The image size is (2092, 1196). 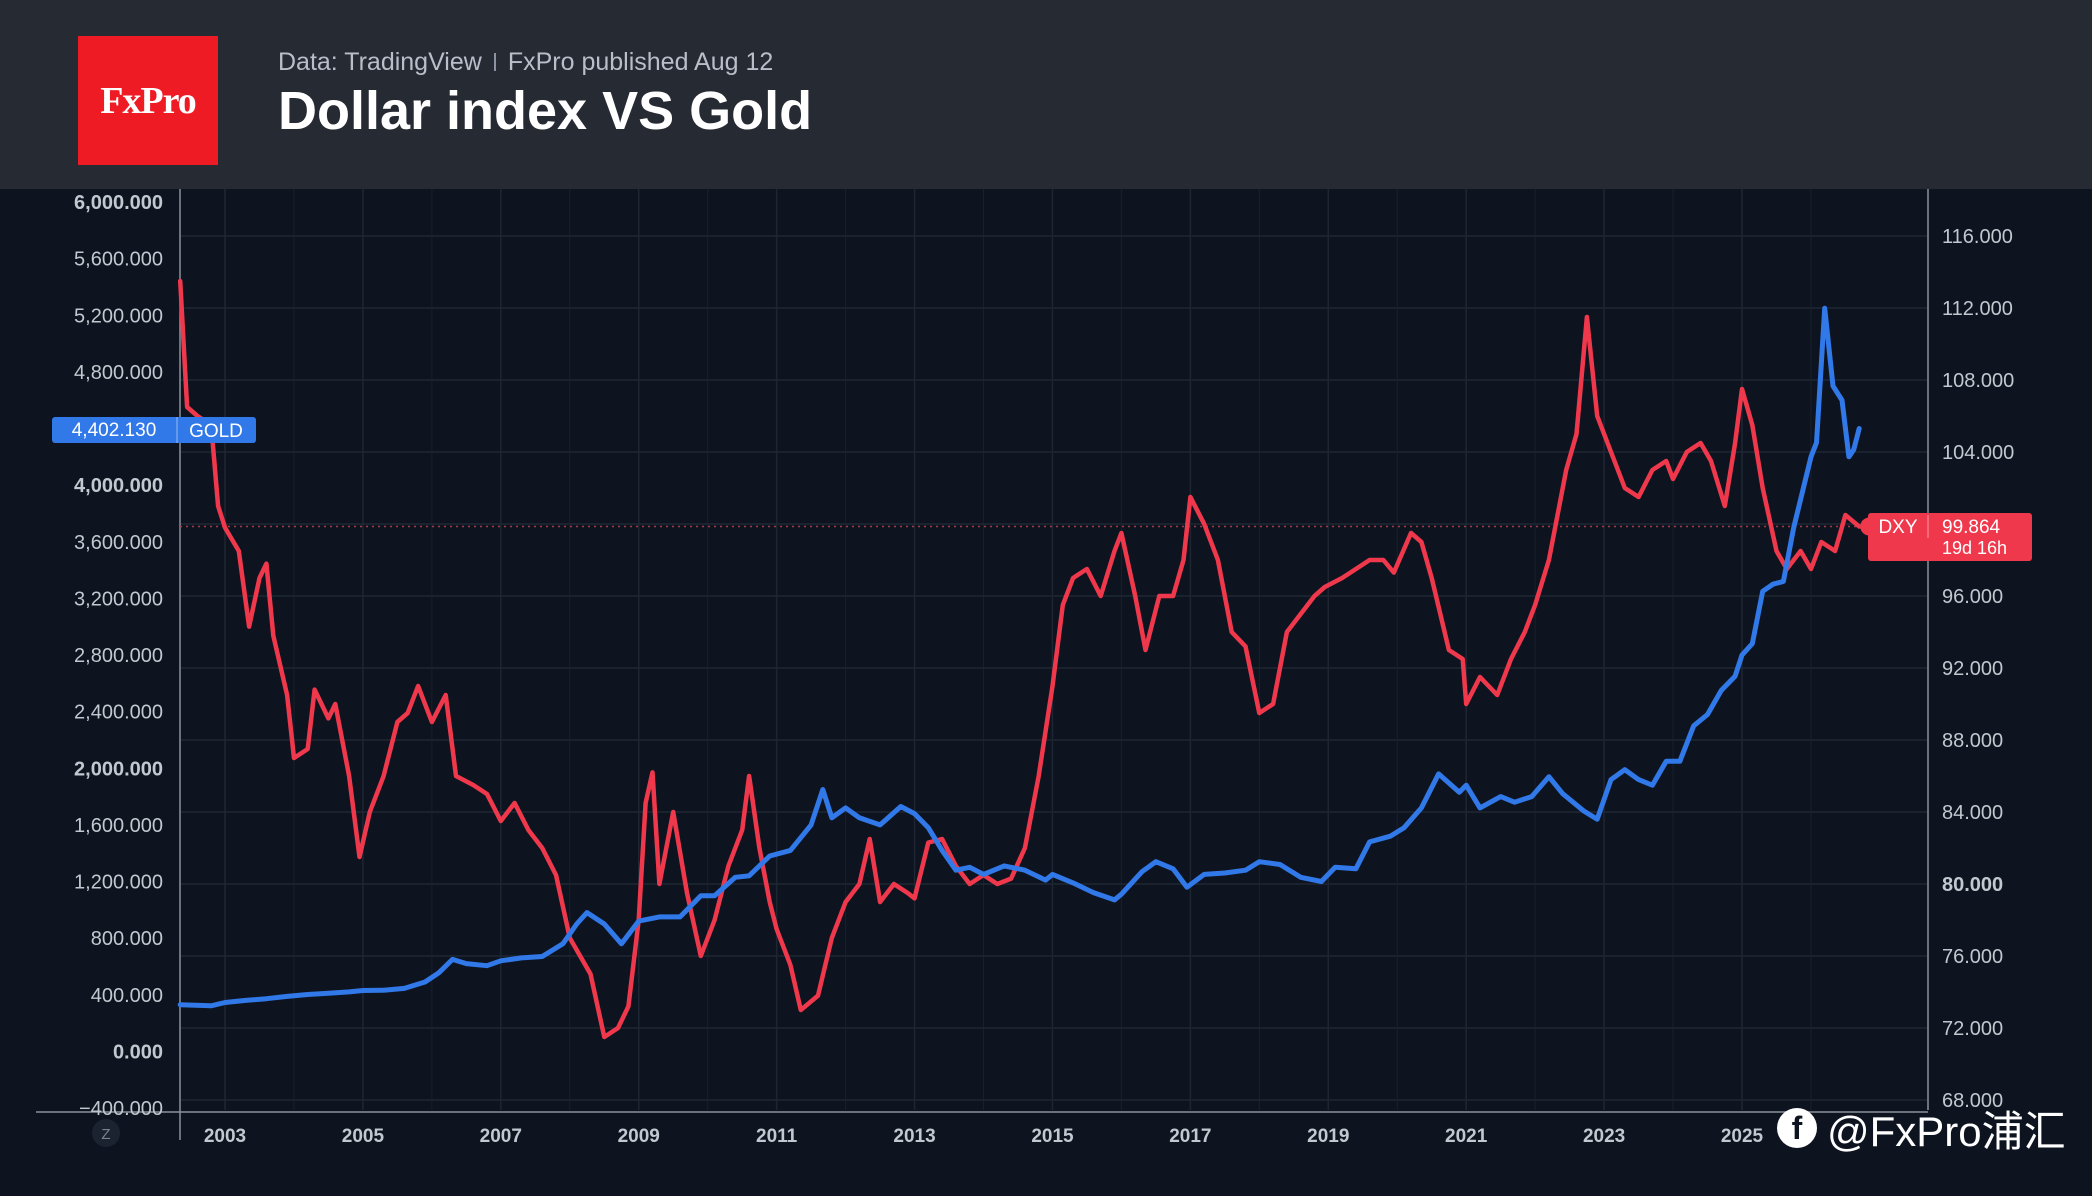 I want to click on left-tick-label: 0.000, so click(x=138, y=1052).